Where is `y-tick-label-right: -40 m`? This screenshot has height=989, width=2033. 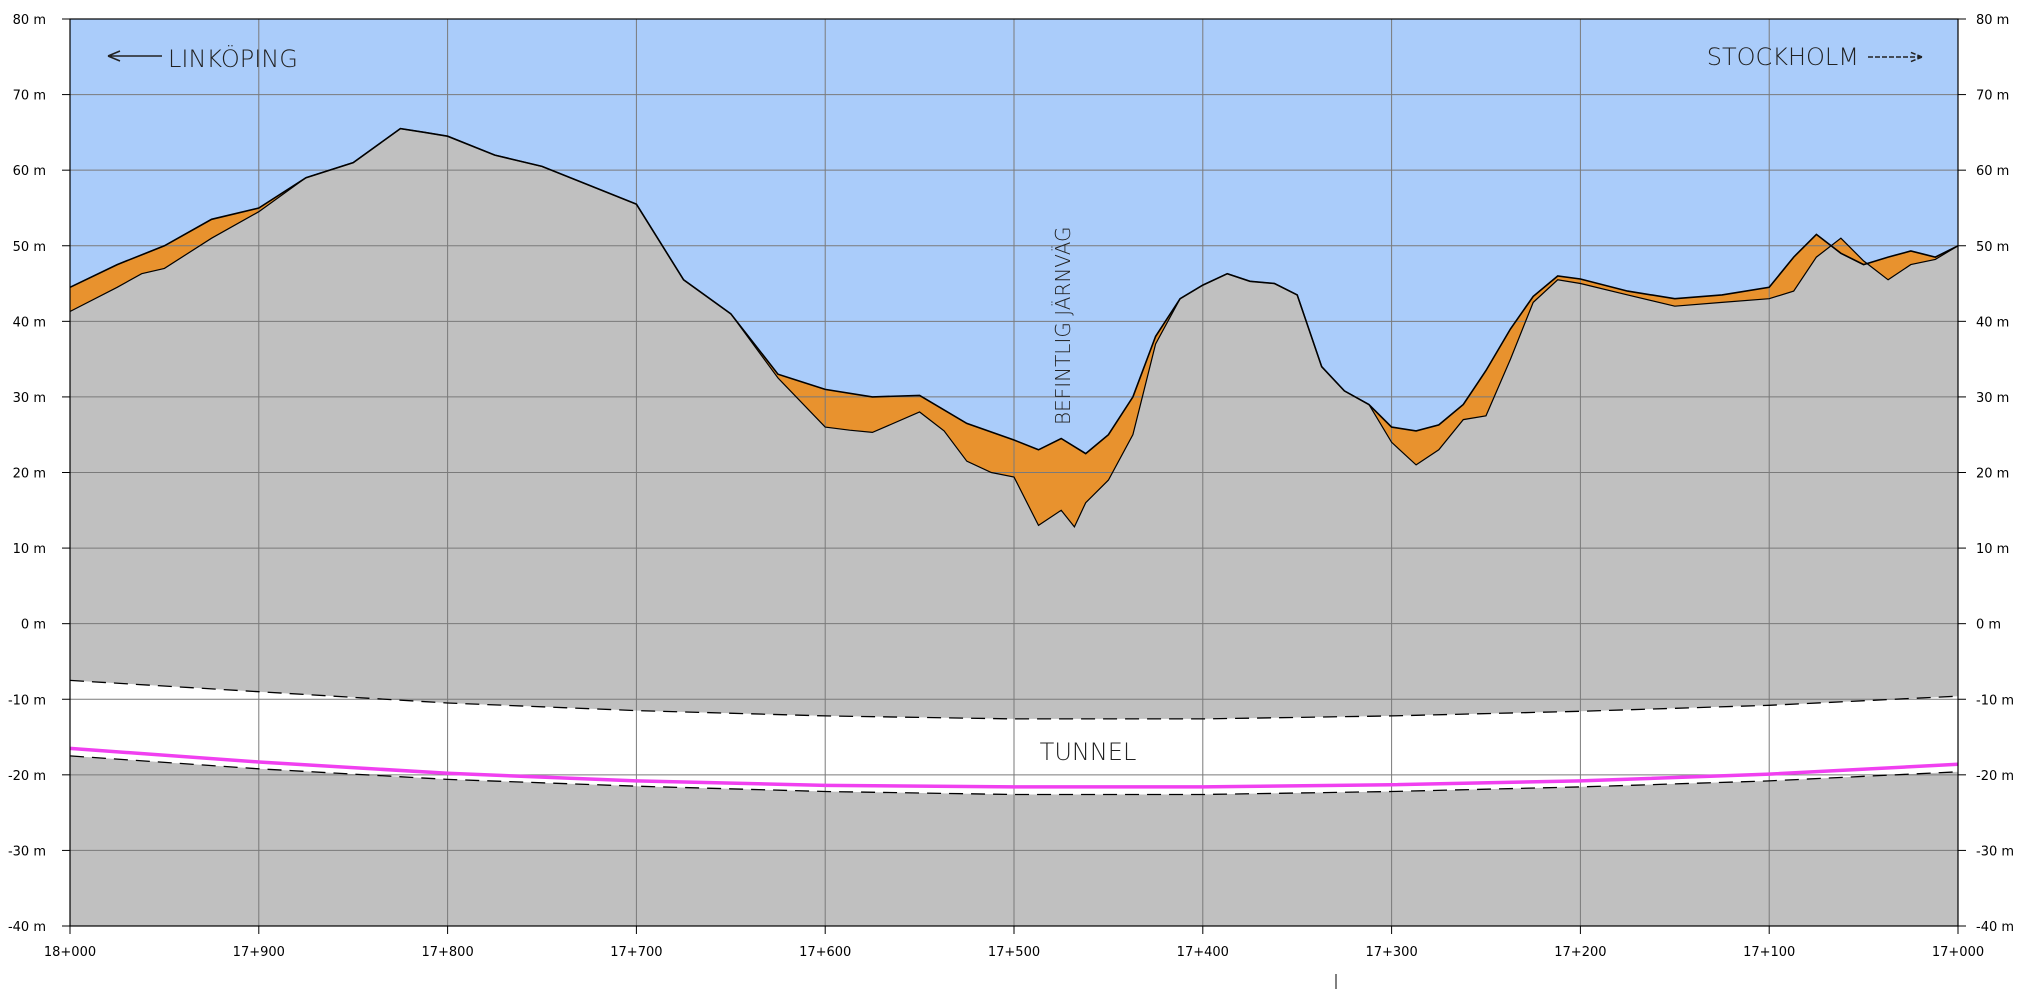
y-tick-label-right: -40 m is located at coordinates (1995, 927).